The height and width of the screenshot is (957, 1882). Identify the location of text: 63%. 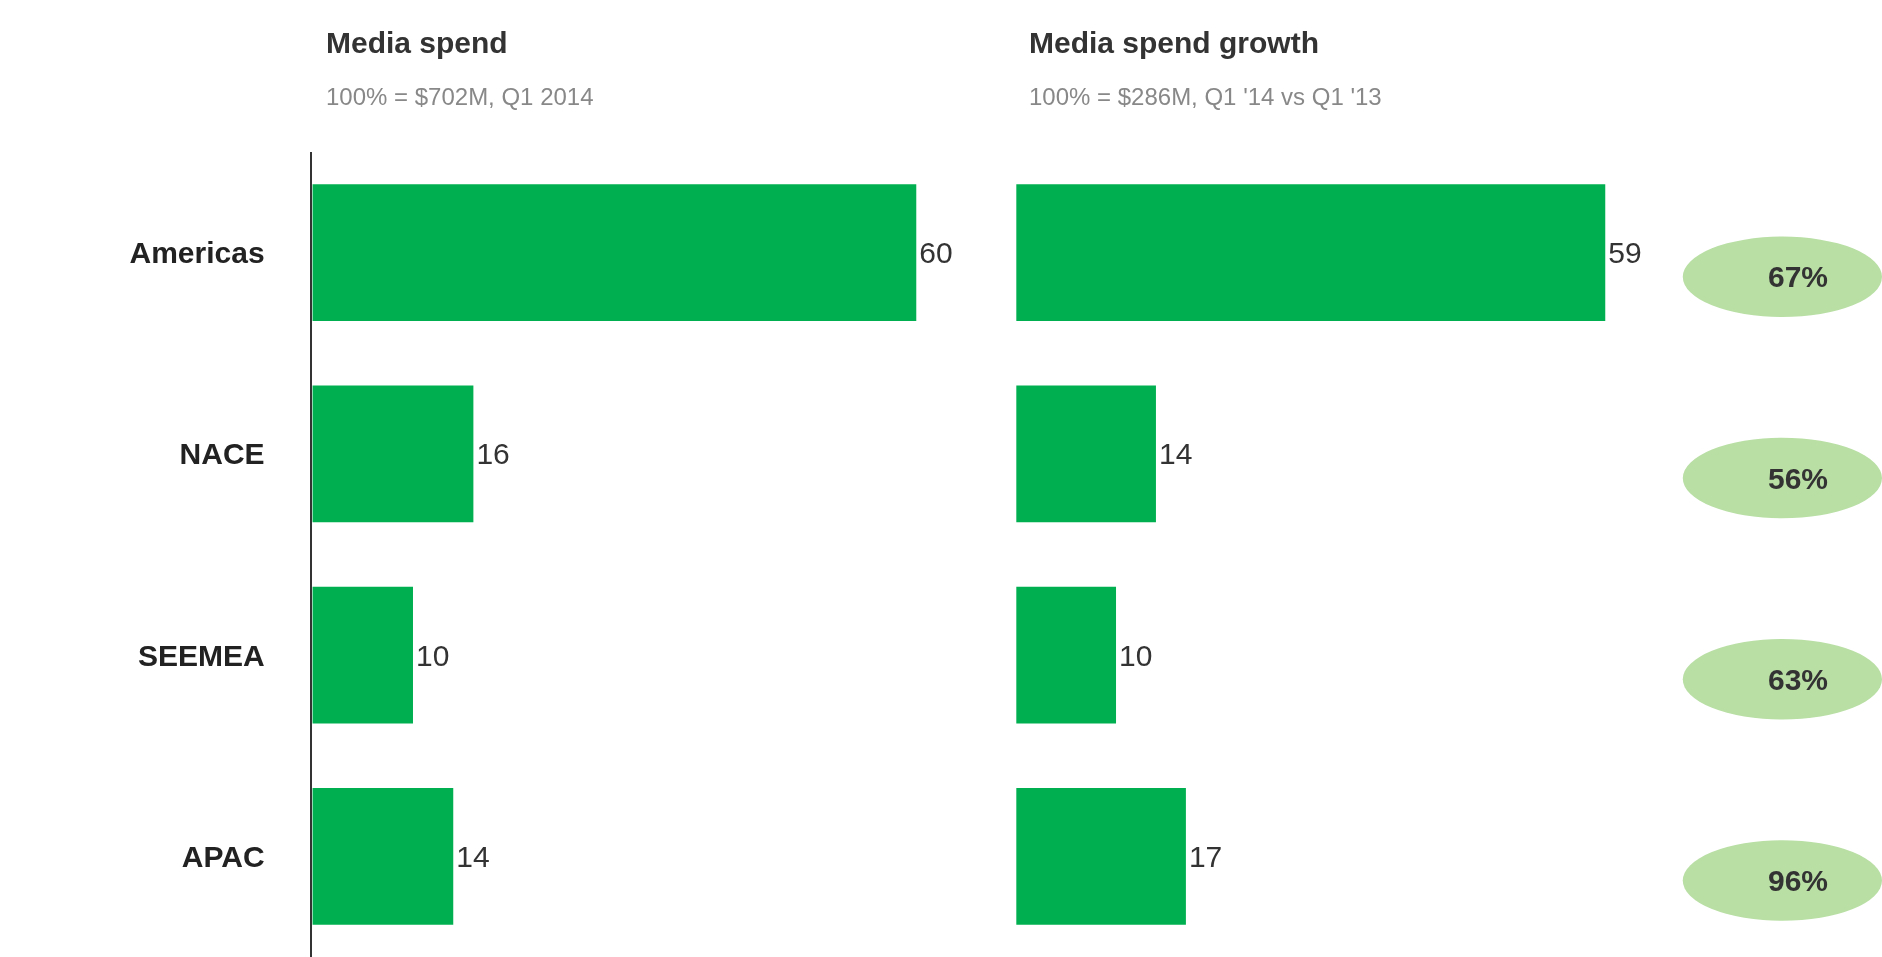
(1798, 679).